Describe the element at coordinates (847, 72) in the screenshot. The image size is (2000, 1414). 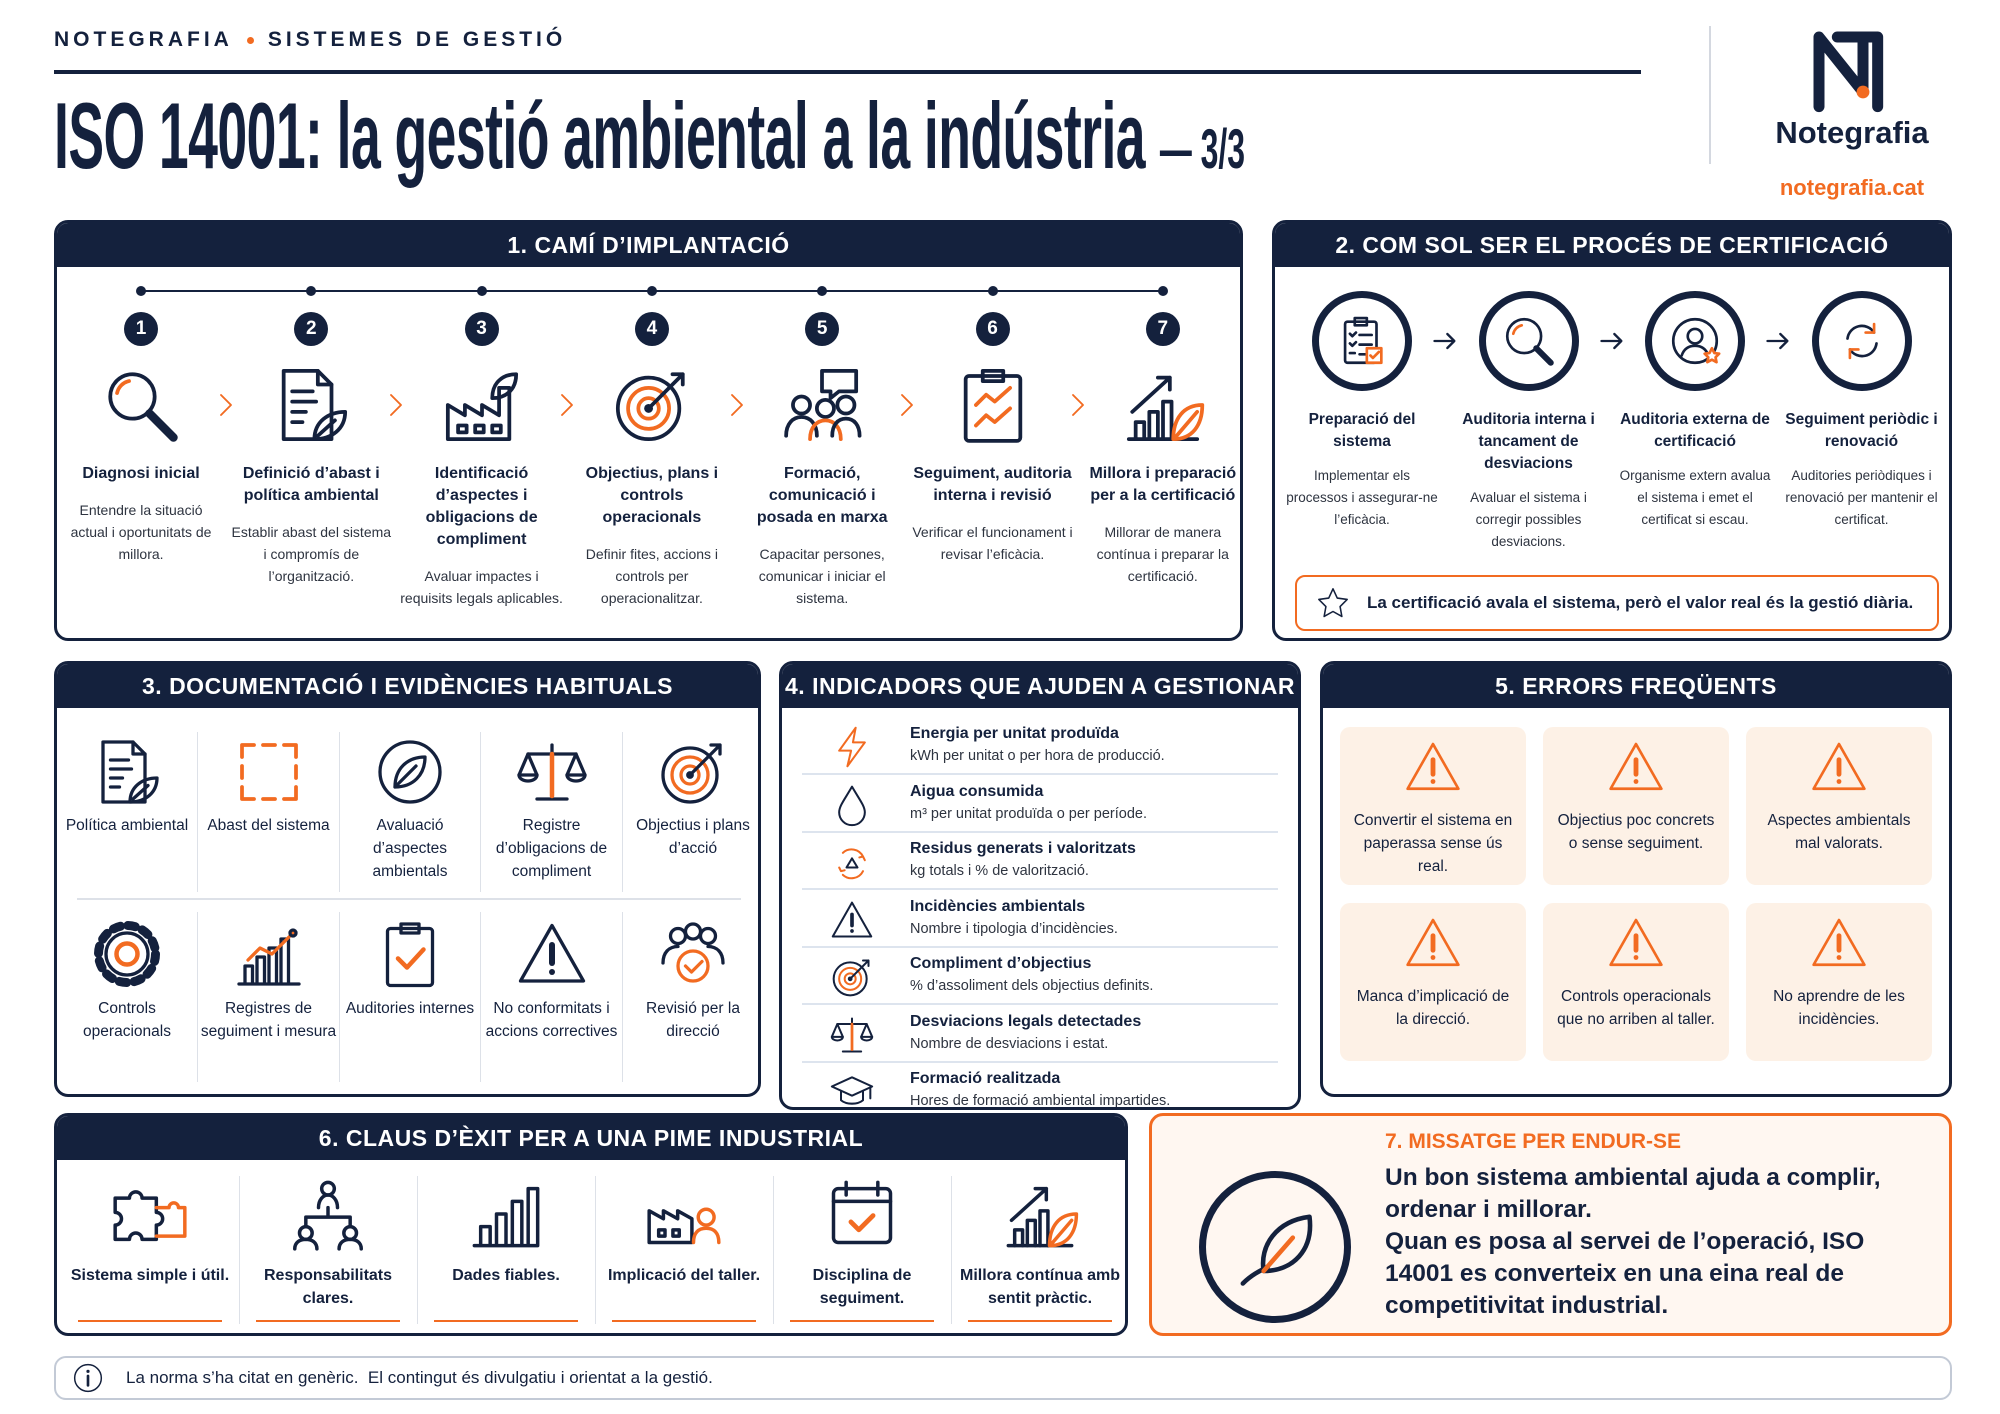
I see `header-rule` at that location.